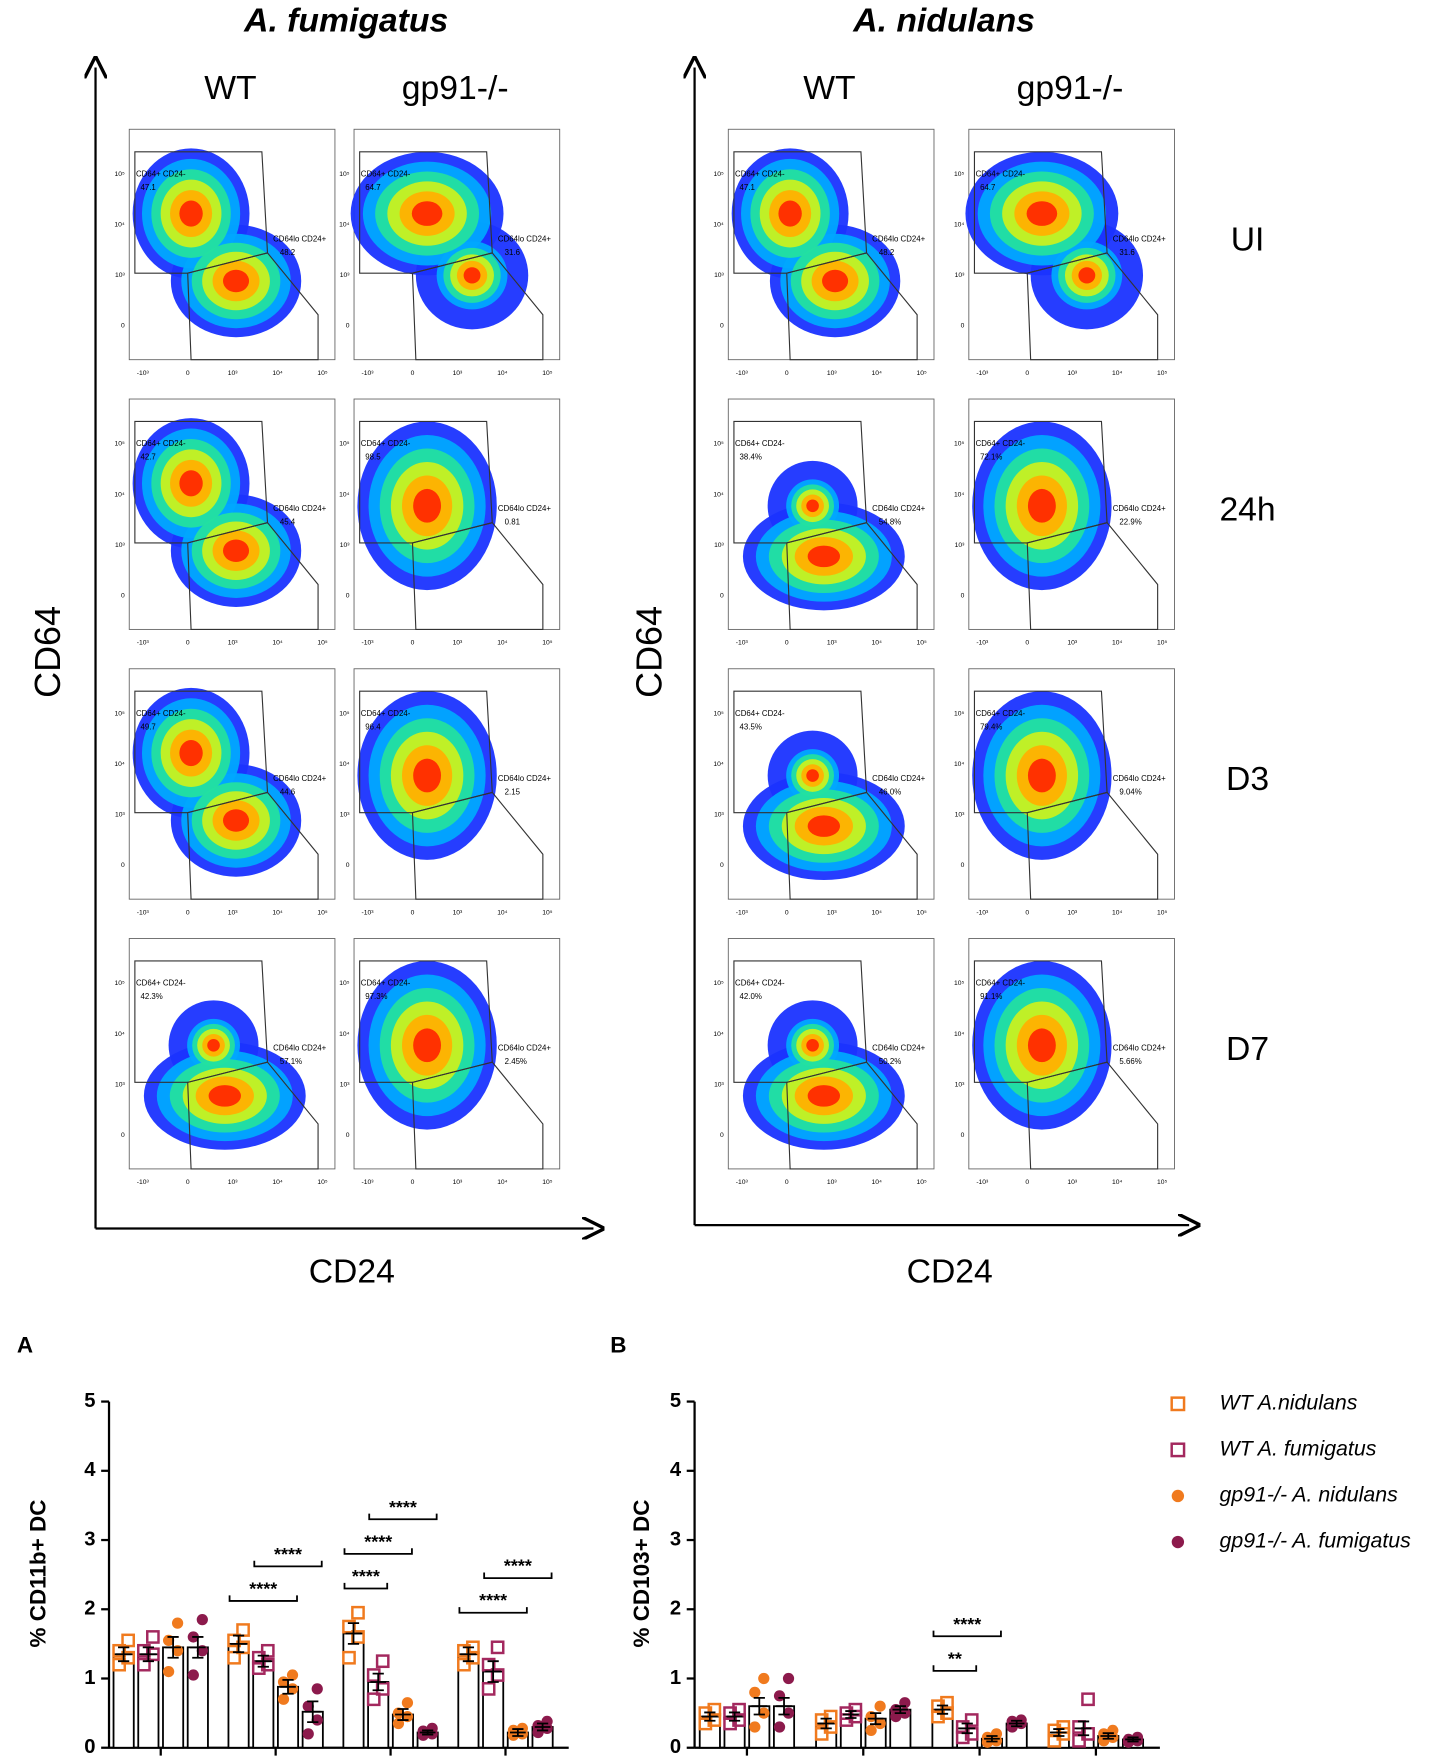  What do you see at coordinates (675, 1609) in the screenshot?
I see `y-tick-label: 2` at bounding box center [675, 1609].